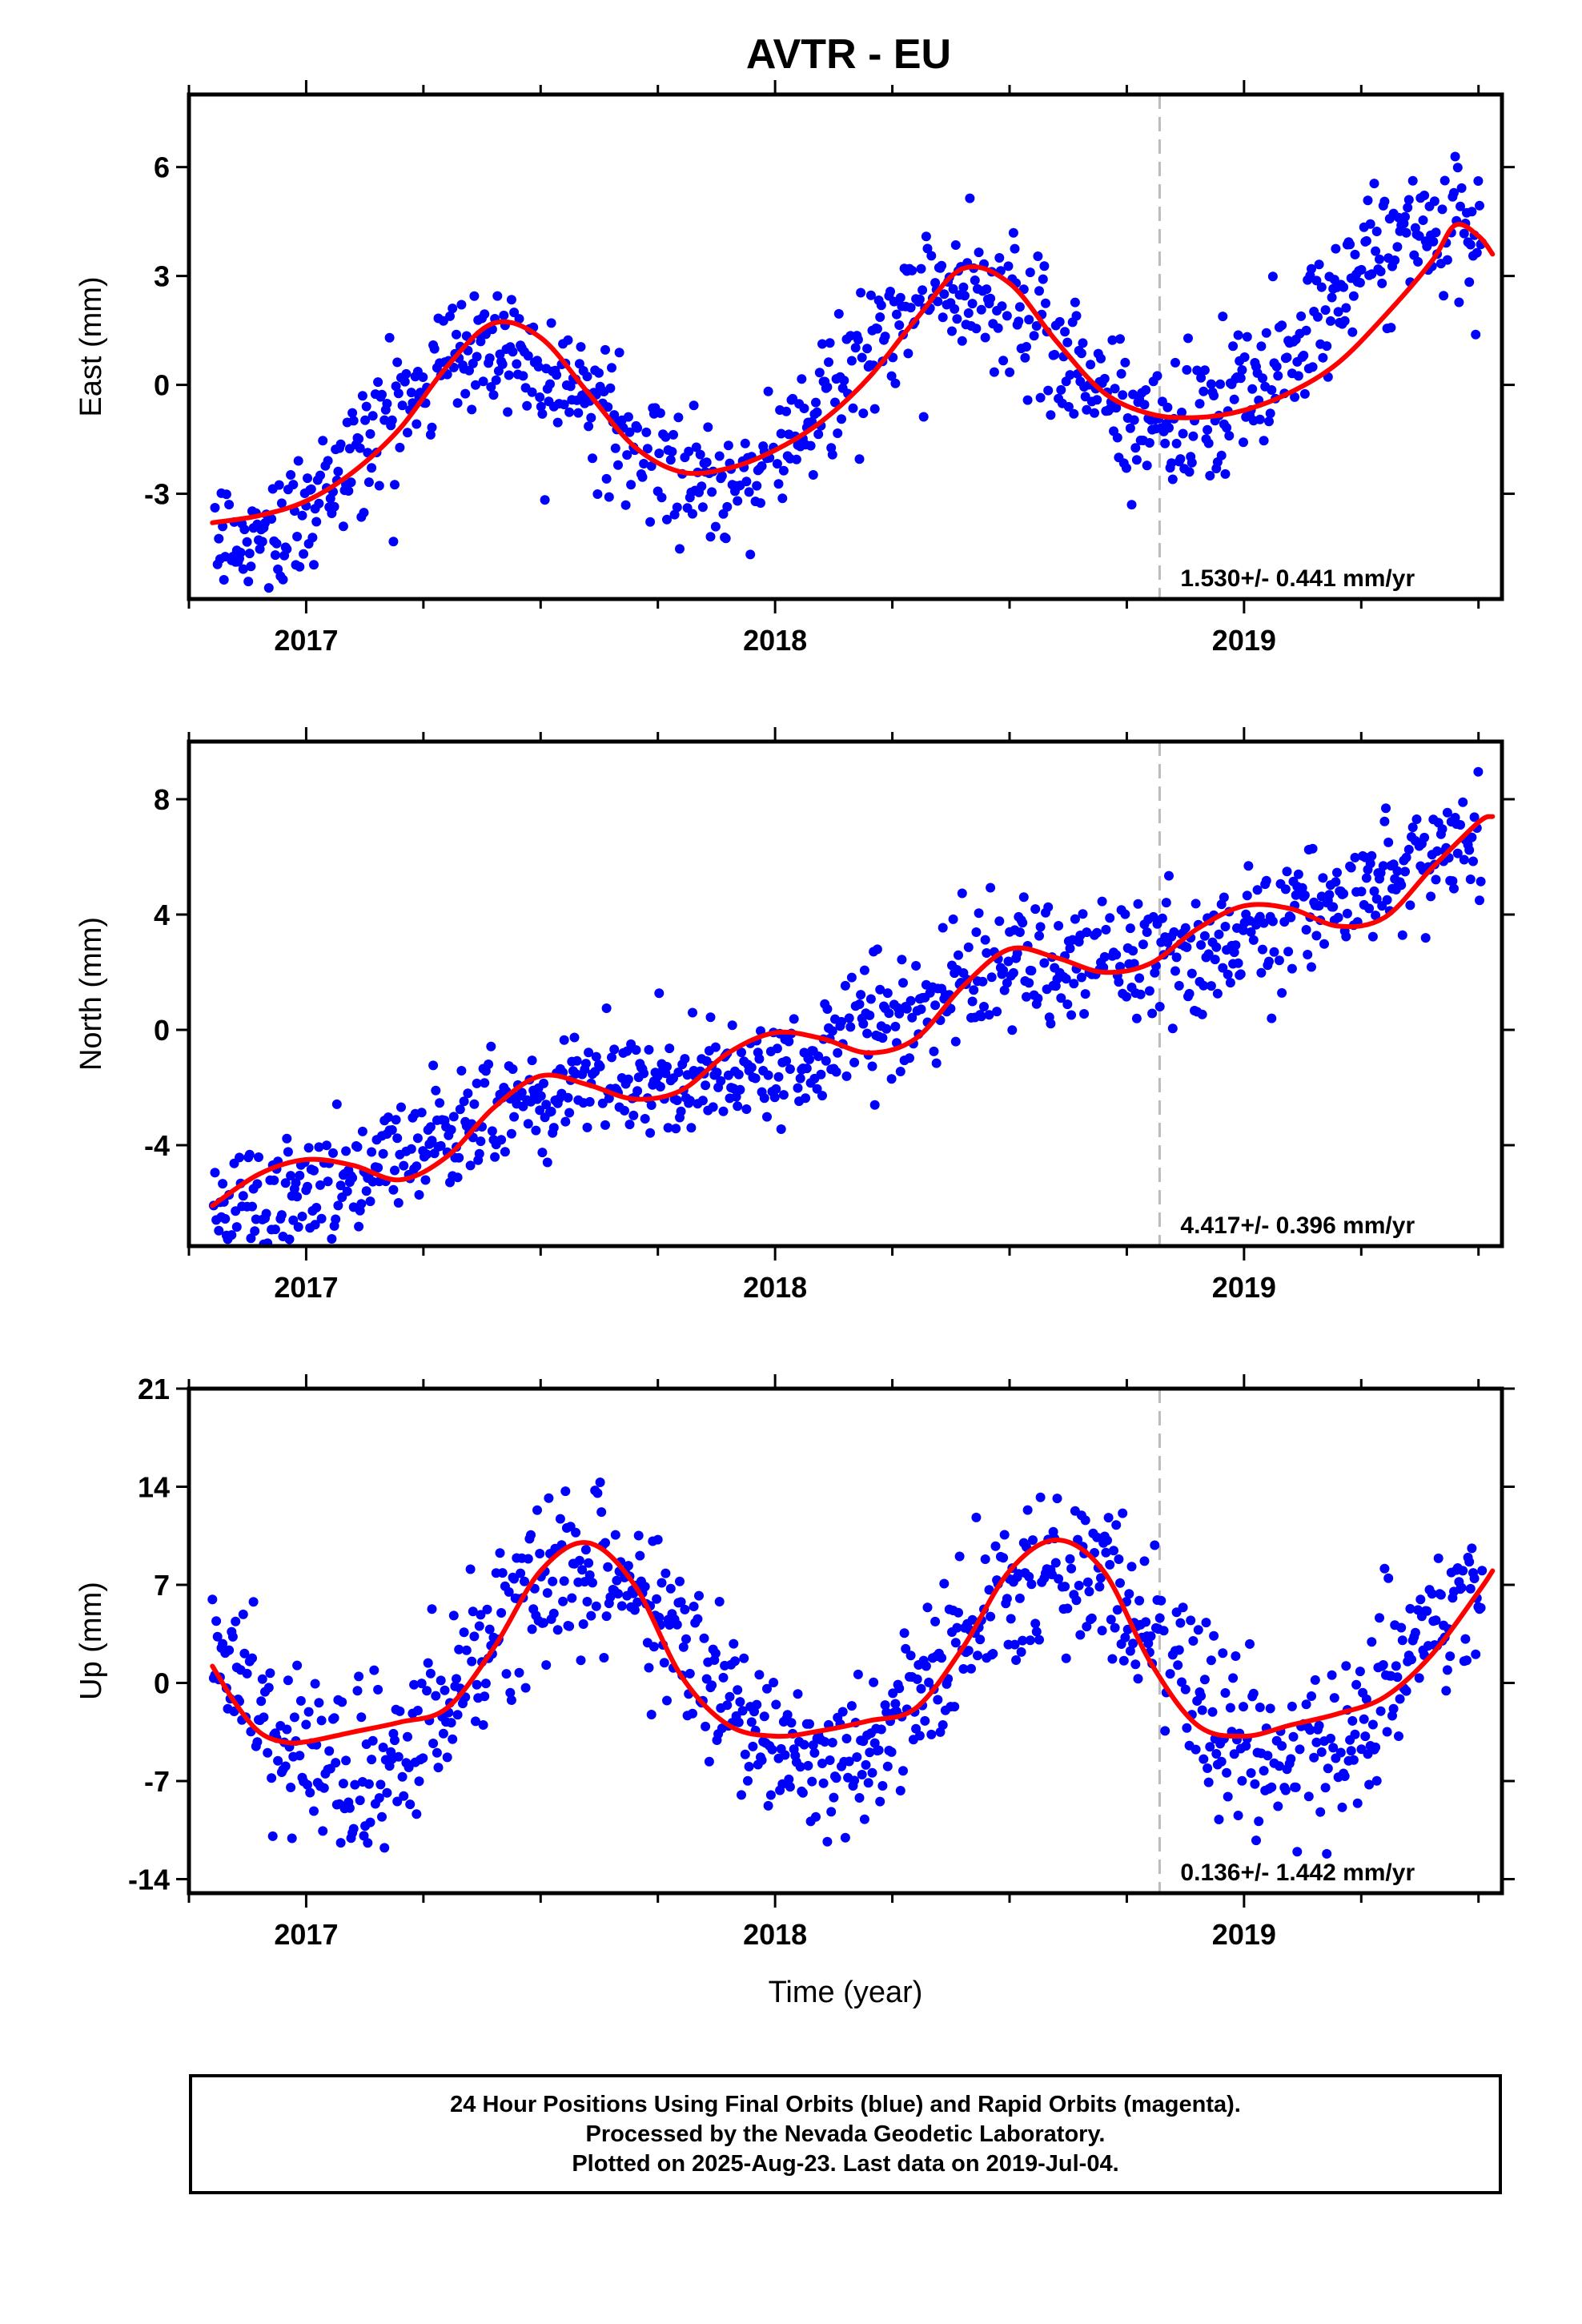  I want to click on north-y-axis-label: North (mm), so click(91, 994).